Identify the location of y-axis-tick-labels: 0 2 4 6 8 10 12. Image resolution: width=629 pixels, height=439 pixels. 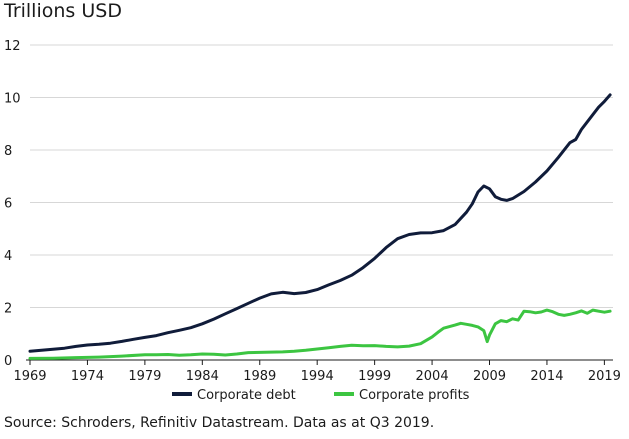
(12, 204).